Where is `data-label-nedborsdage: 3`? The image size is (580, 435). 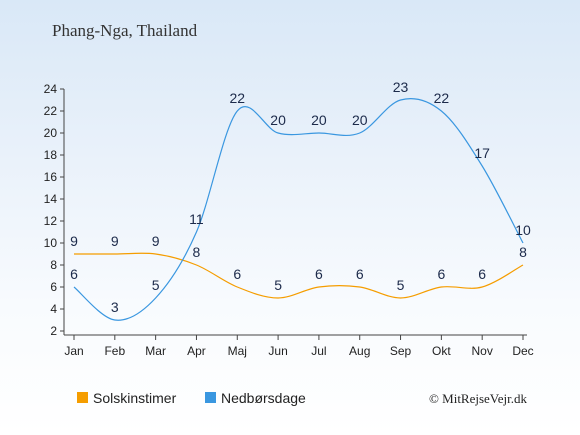
data-label-nedborsdage: 3 is located at coordinates (115, 307).